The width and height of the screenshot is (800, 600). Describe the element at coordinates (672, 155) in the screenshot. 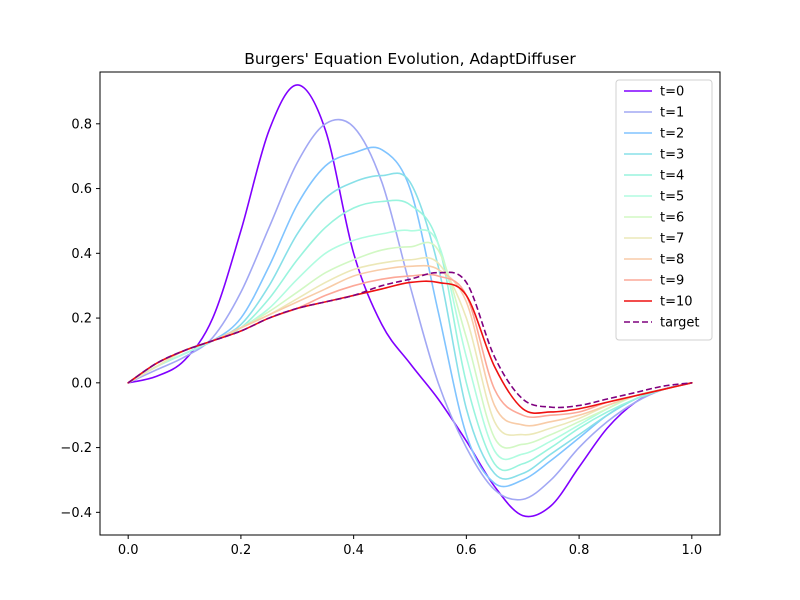

I see `legend-label: t=3` at that location.